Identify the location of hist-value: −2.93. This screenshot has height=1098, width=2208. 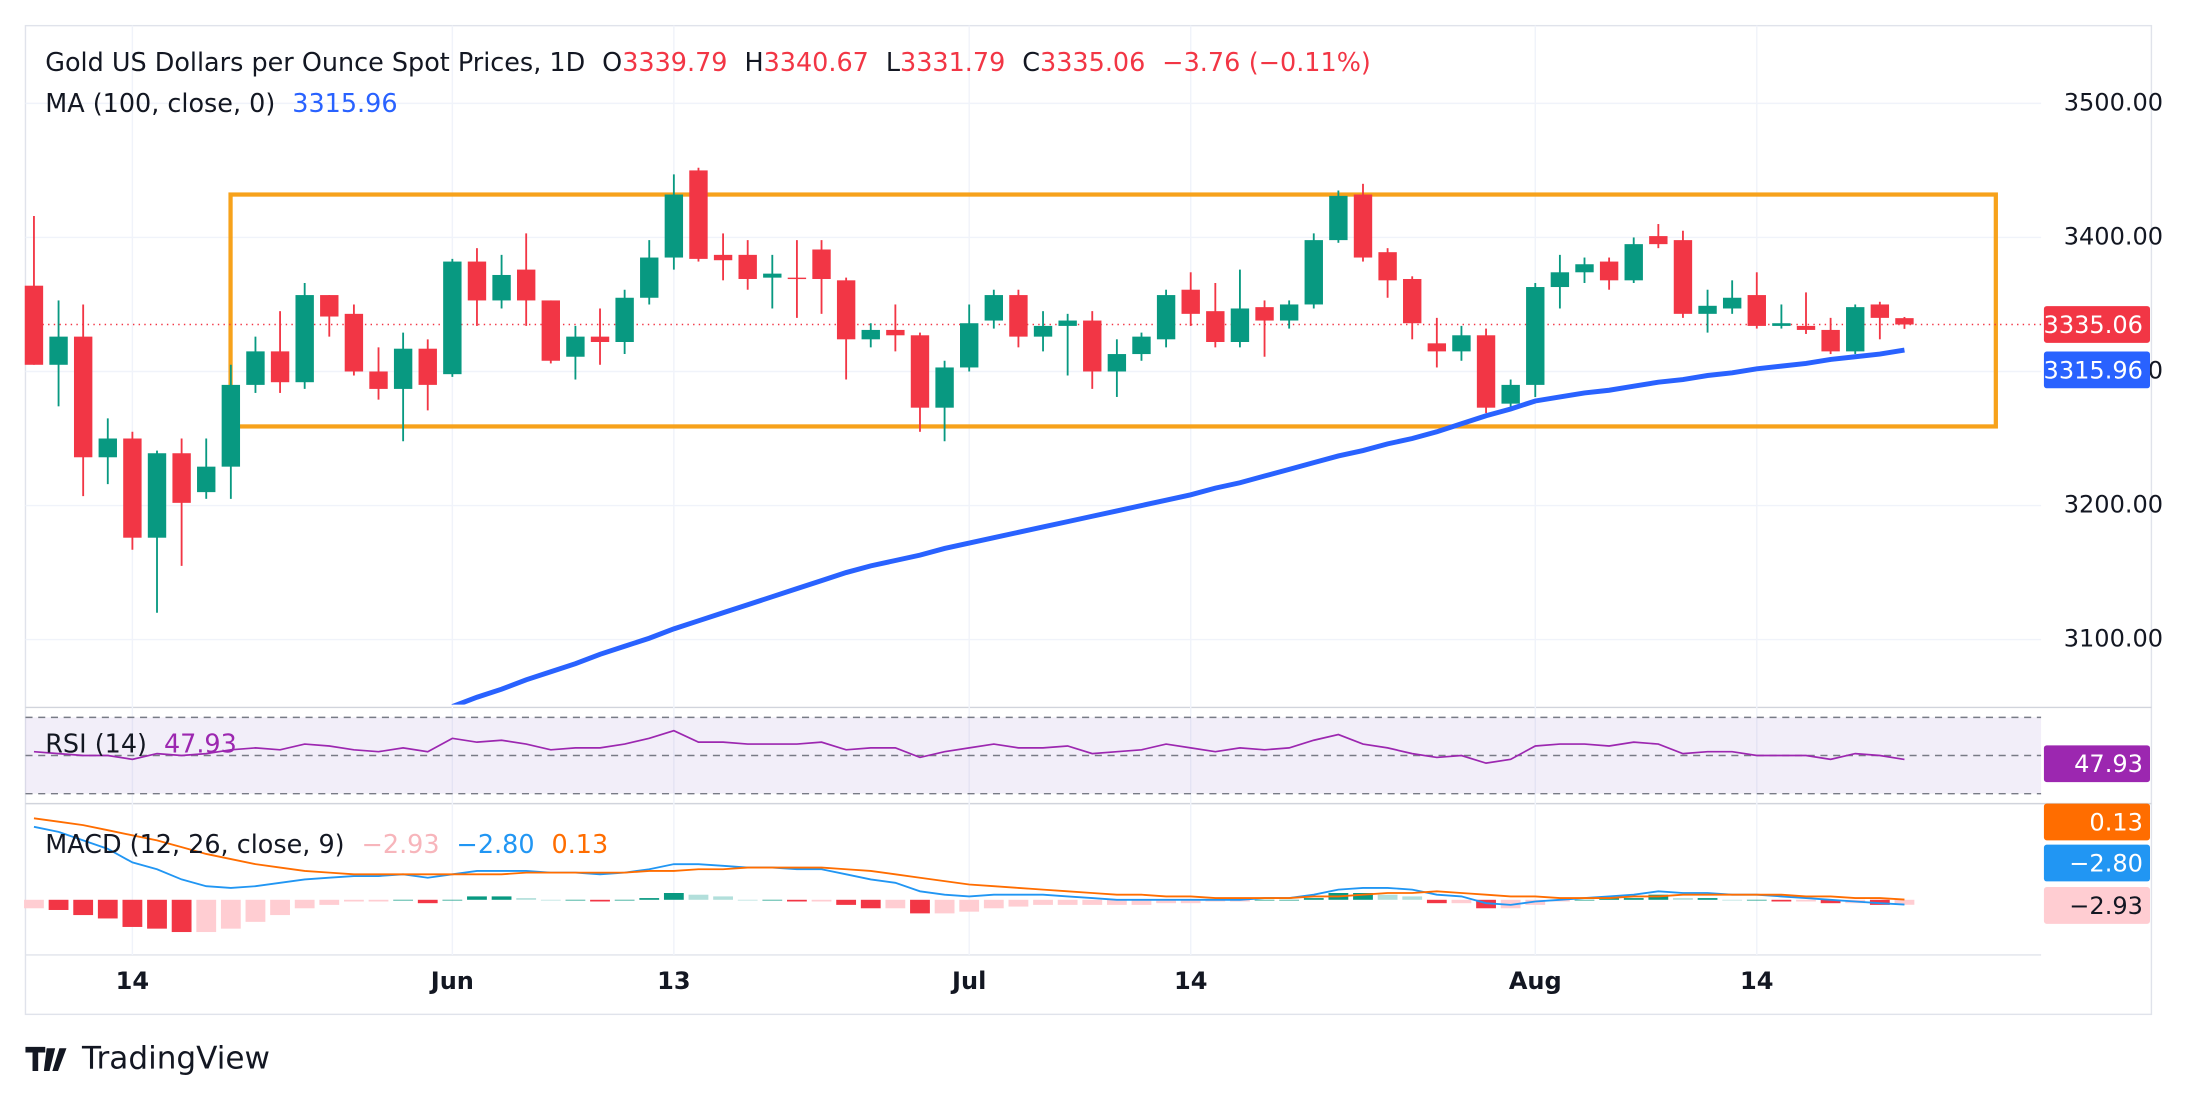
(401, 845).